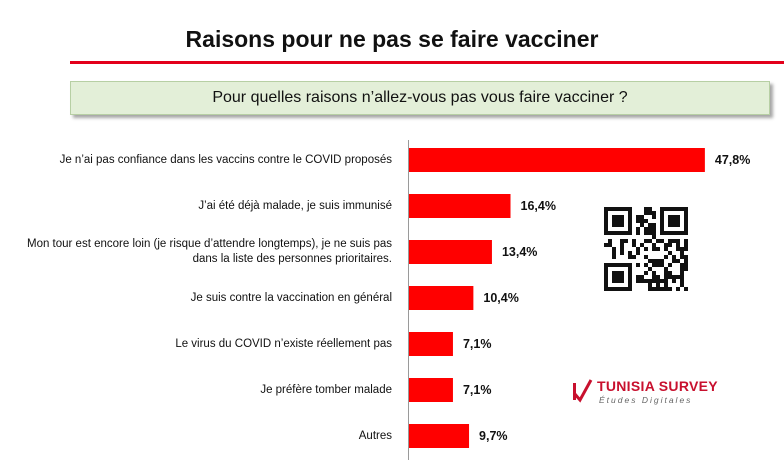 The height and width of the screenshot is (465, 784). I want to click on brand-name: TUNISIA SURVEY, so click(657, 386).